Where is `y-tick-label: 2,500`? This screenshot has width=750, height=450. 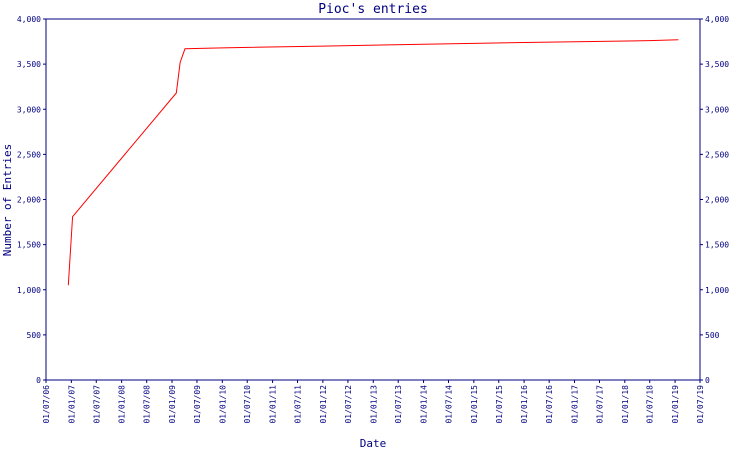
y-tick-label: 2,500 is located at coordinates (29, 154).